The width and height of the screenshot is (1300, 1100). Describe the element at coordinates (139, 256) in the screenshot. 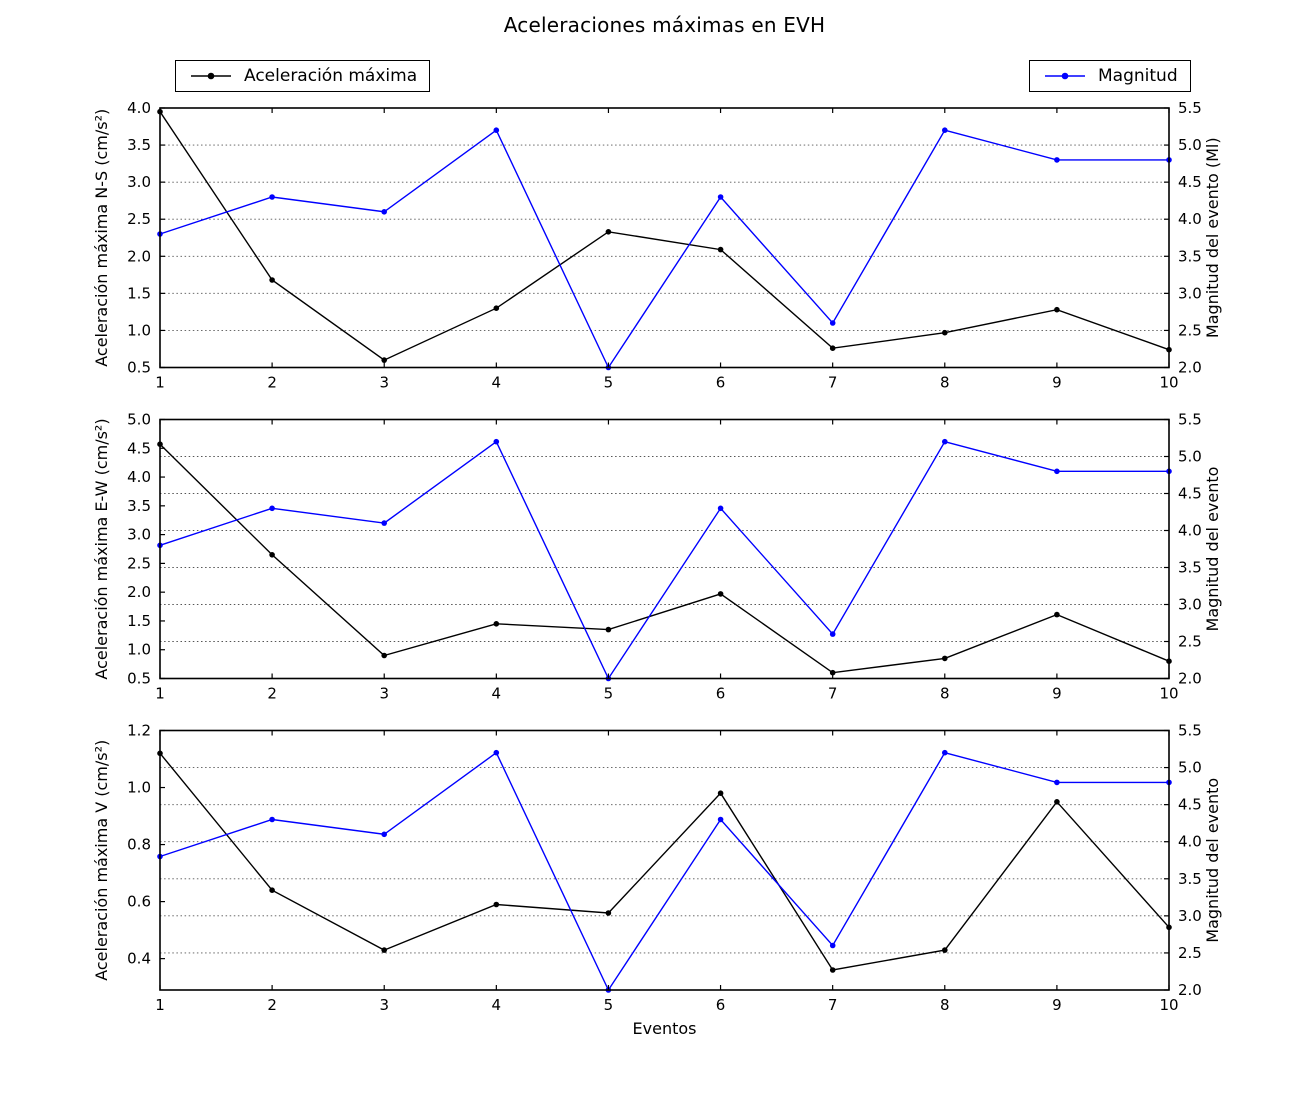

I see `y-tick-label-left: 2.0` at that location.